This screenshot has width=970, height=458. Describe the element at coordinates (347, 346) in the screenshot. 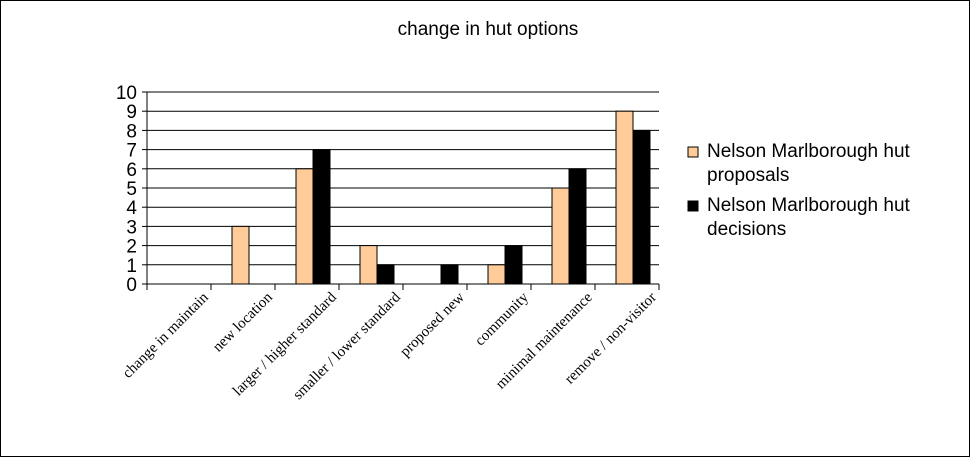

I see `x-tick-label: smaller / lower standard` at that location.